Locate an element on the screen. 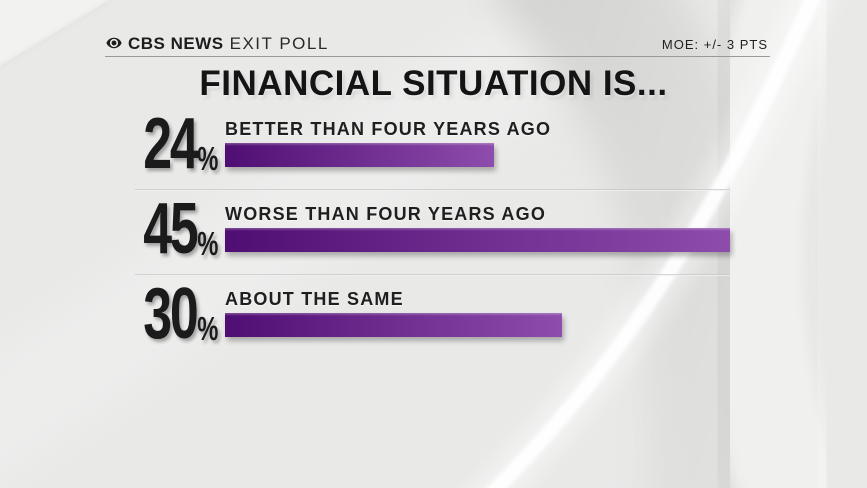  bar-row: 45% WORSE THAN FOUR YEARS AGO is located at coordinates (442, 235).